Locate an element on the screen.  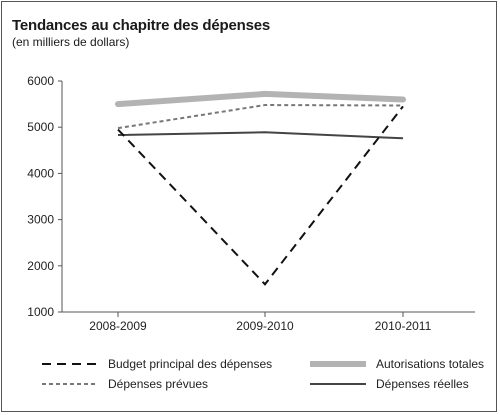
x-tick-label: 2009-2010 is located at coordinates (265, 326).